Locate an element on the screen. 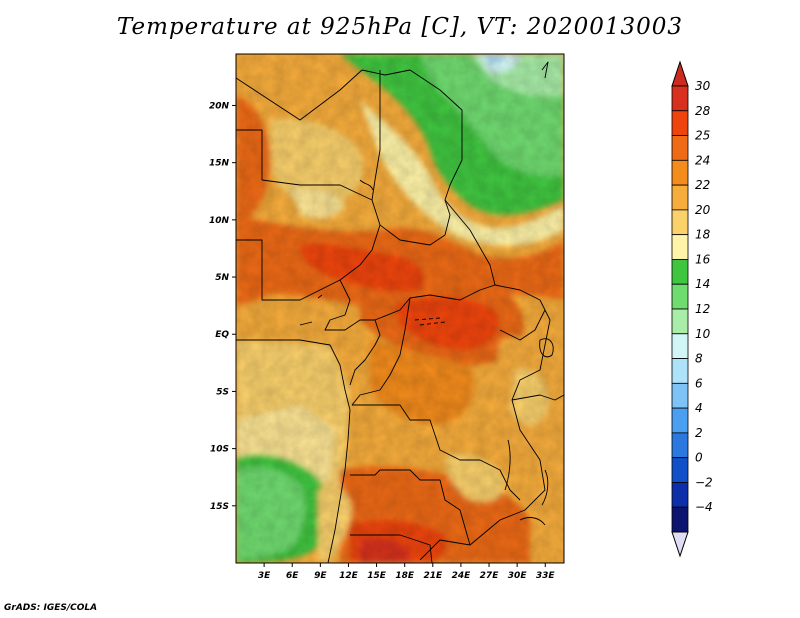 The height and width of the screenshot is (618, 800). lake-tanganyika is located at coordinates (507, 465).